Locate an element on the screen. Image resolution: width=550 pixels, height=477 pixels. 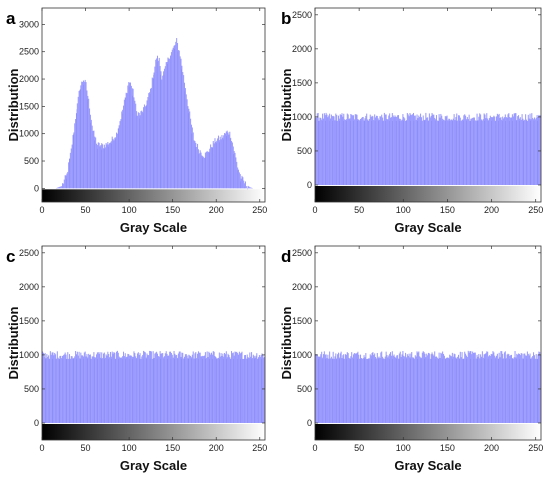
x-axis-label: Gray Scale is located at coordinates (427, 465).